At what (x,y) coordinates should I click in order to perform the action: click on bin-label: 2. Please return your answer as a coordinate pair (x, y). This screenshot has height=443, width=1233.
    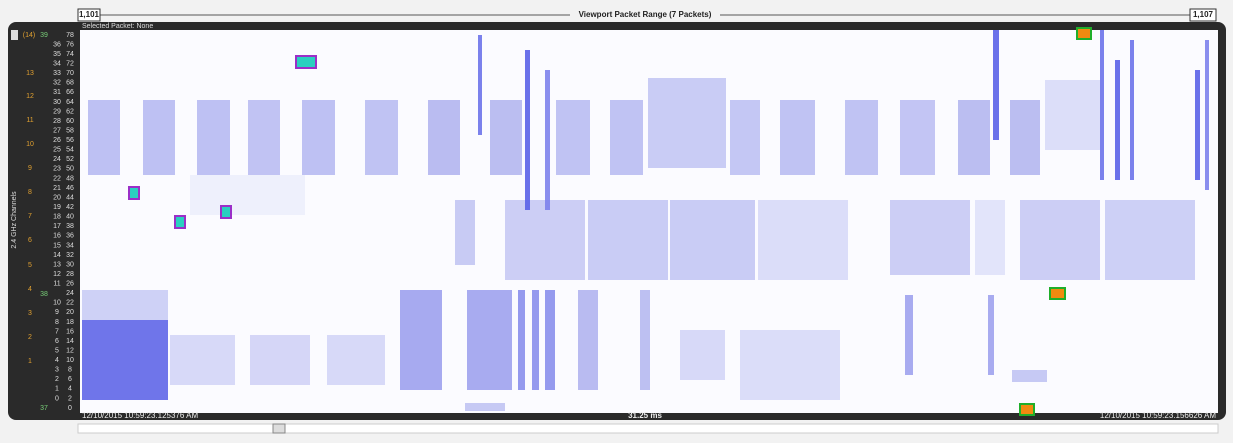
    Looking at the image, I should click on (70, 398).